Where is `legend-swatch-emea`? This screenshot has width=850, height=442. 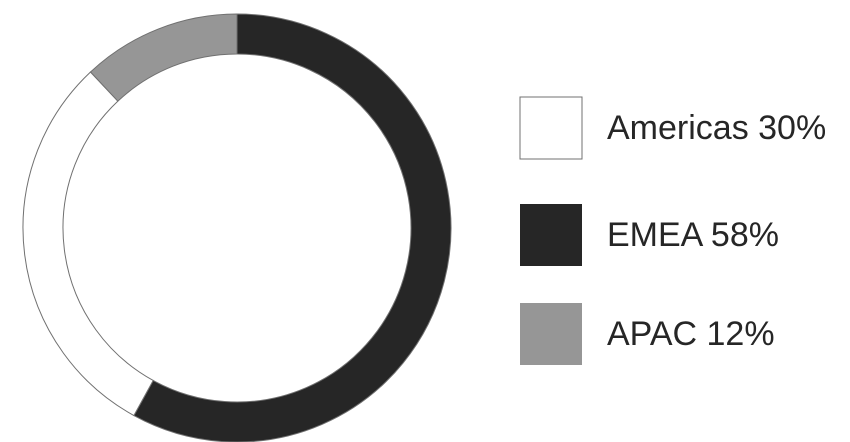 legend-swatch-emea is located at coordinates (551, 235).